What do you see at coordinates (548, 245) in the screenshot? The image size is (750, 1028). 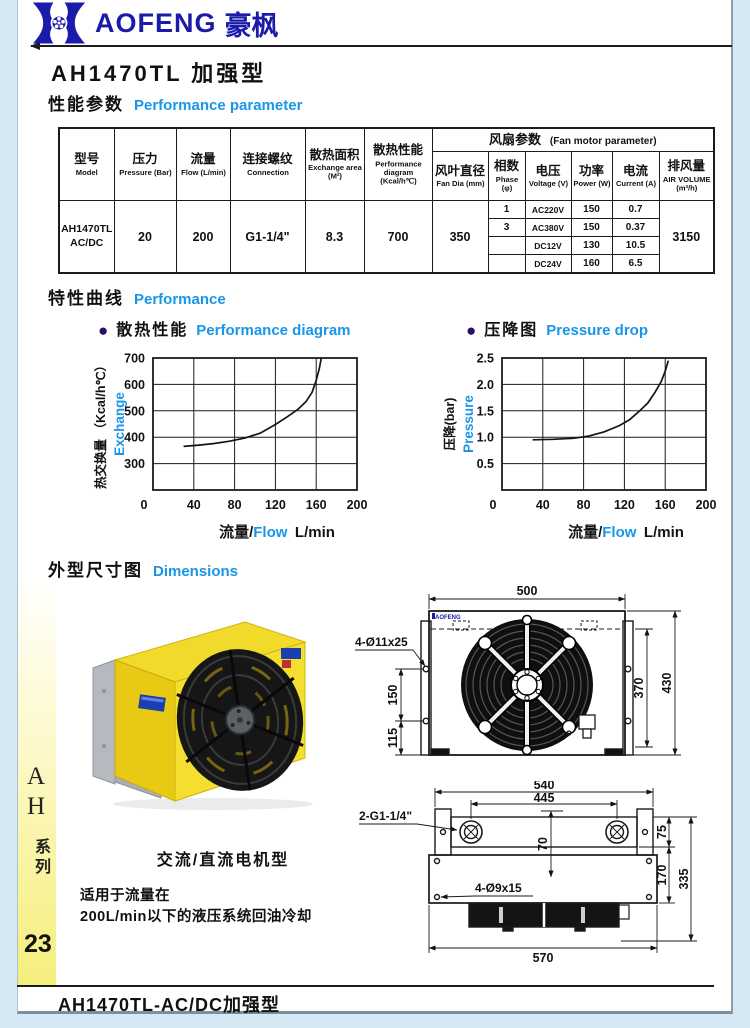 I see `cell-voltage: DC12V` at bounding box center [548, 245].